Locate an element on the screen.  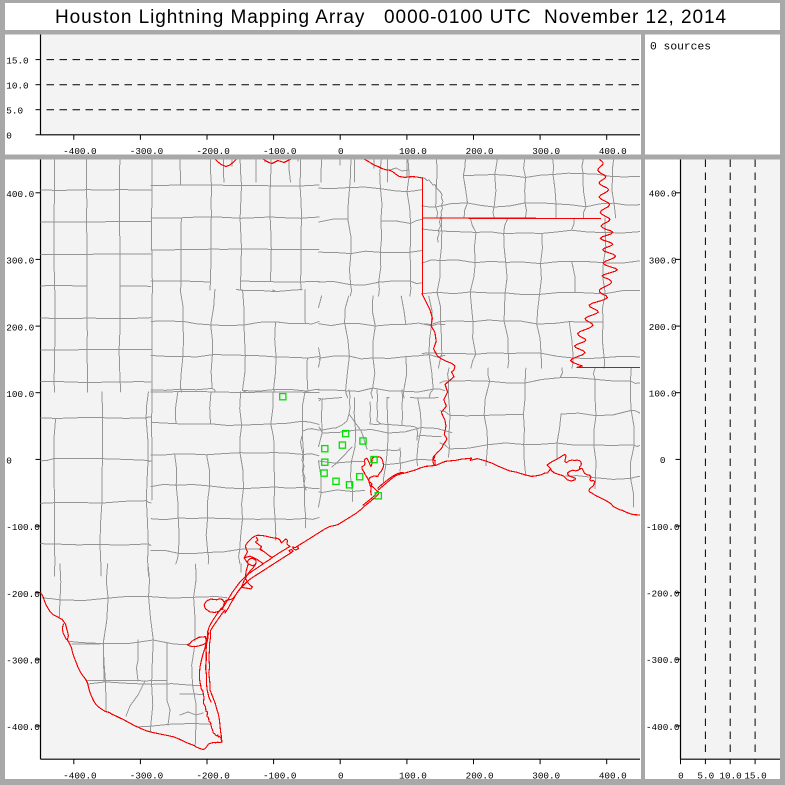
svg-text: 0 sources is located at coordinates (680, 48).